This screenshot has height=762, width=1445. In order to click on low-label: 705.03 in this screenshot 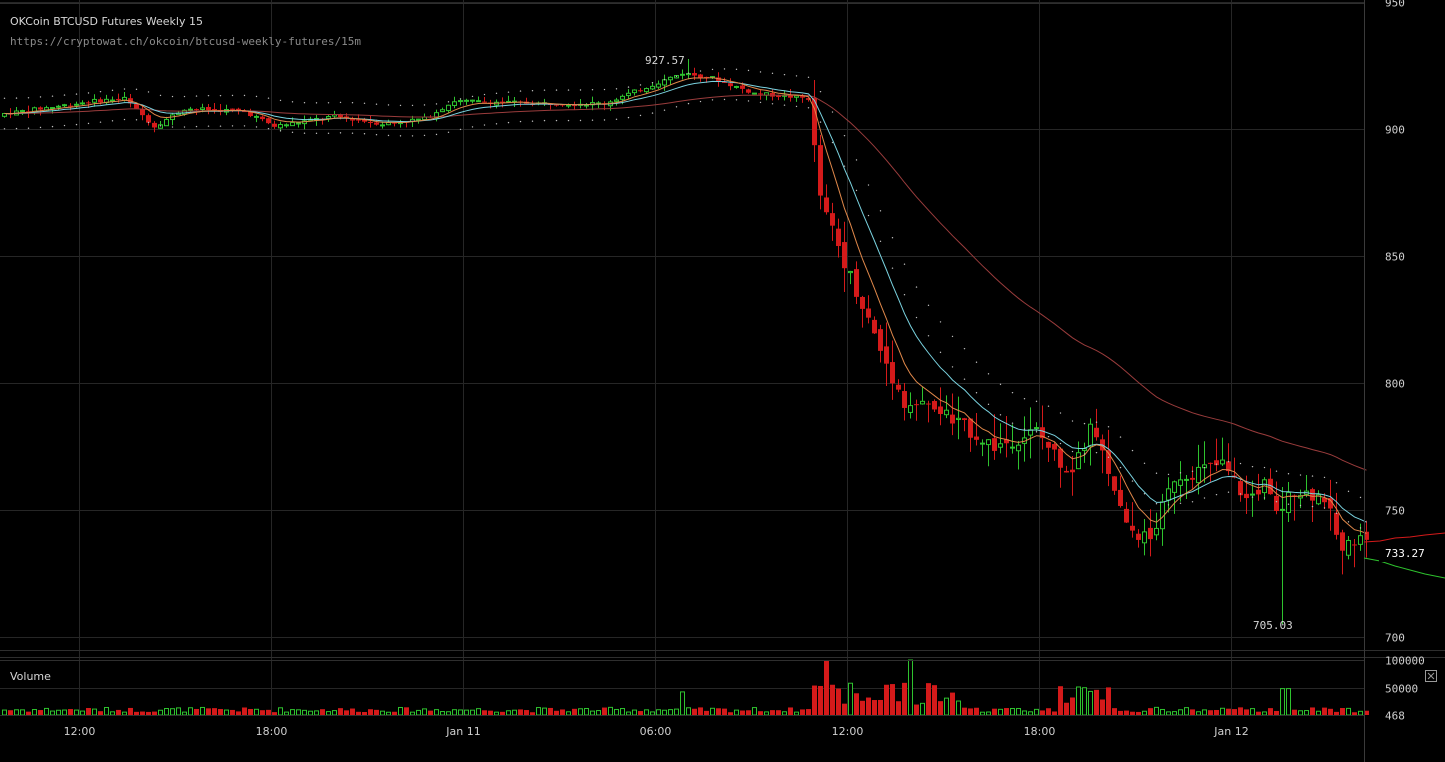, I will do `click(1273, 625)`.